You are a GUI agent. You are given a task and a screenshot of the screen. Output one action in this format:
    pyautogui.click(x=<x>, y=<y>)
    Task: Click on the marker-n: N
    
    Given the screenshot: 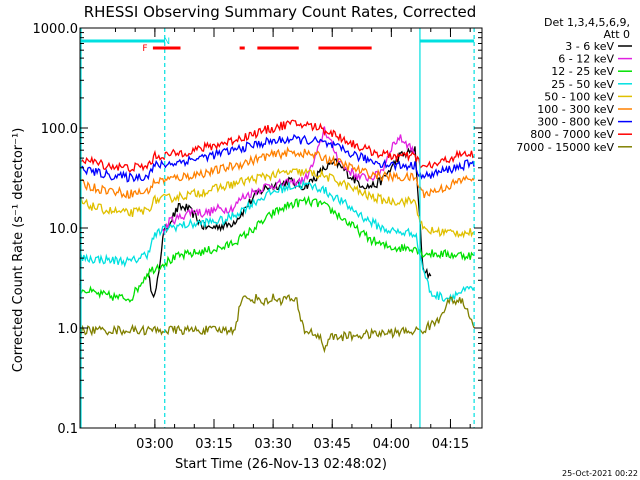 What is the action you would take?
    pyautogui.click(x=166, y=42)
    